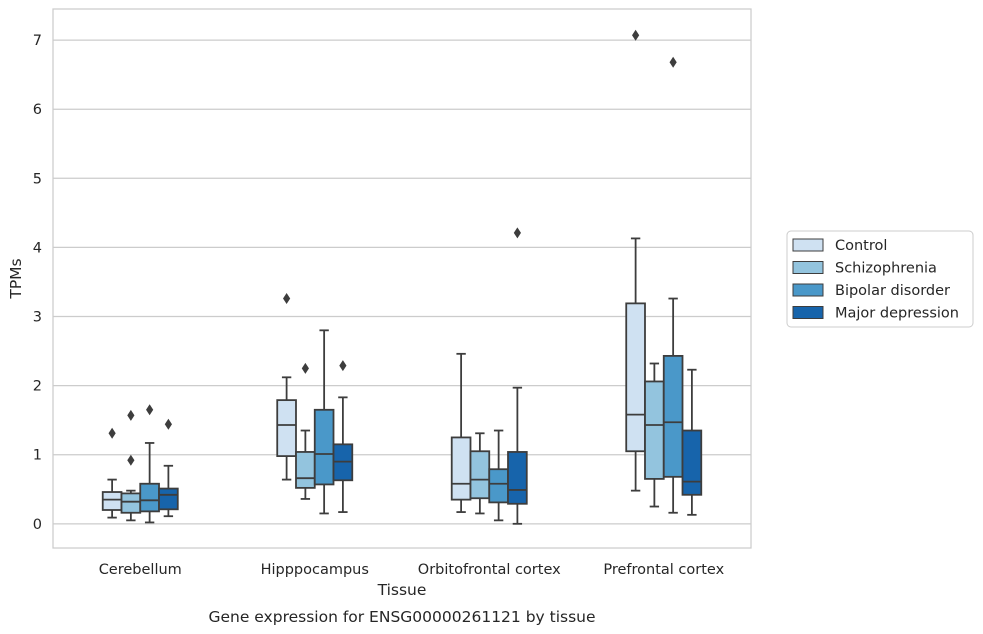  What do you see at coordinates (37, 318) in the screenshot?
I see `y-tick-label: 3` at bounding box center [37, 318].